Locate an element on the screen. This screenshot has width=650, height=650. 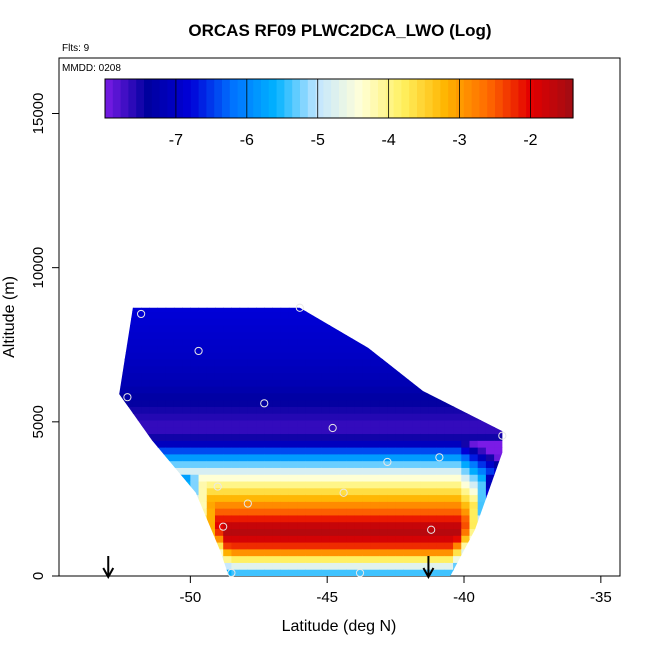
colorbar-frame is located at coordinates (339, 98).